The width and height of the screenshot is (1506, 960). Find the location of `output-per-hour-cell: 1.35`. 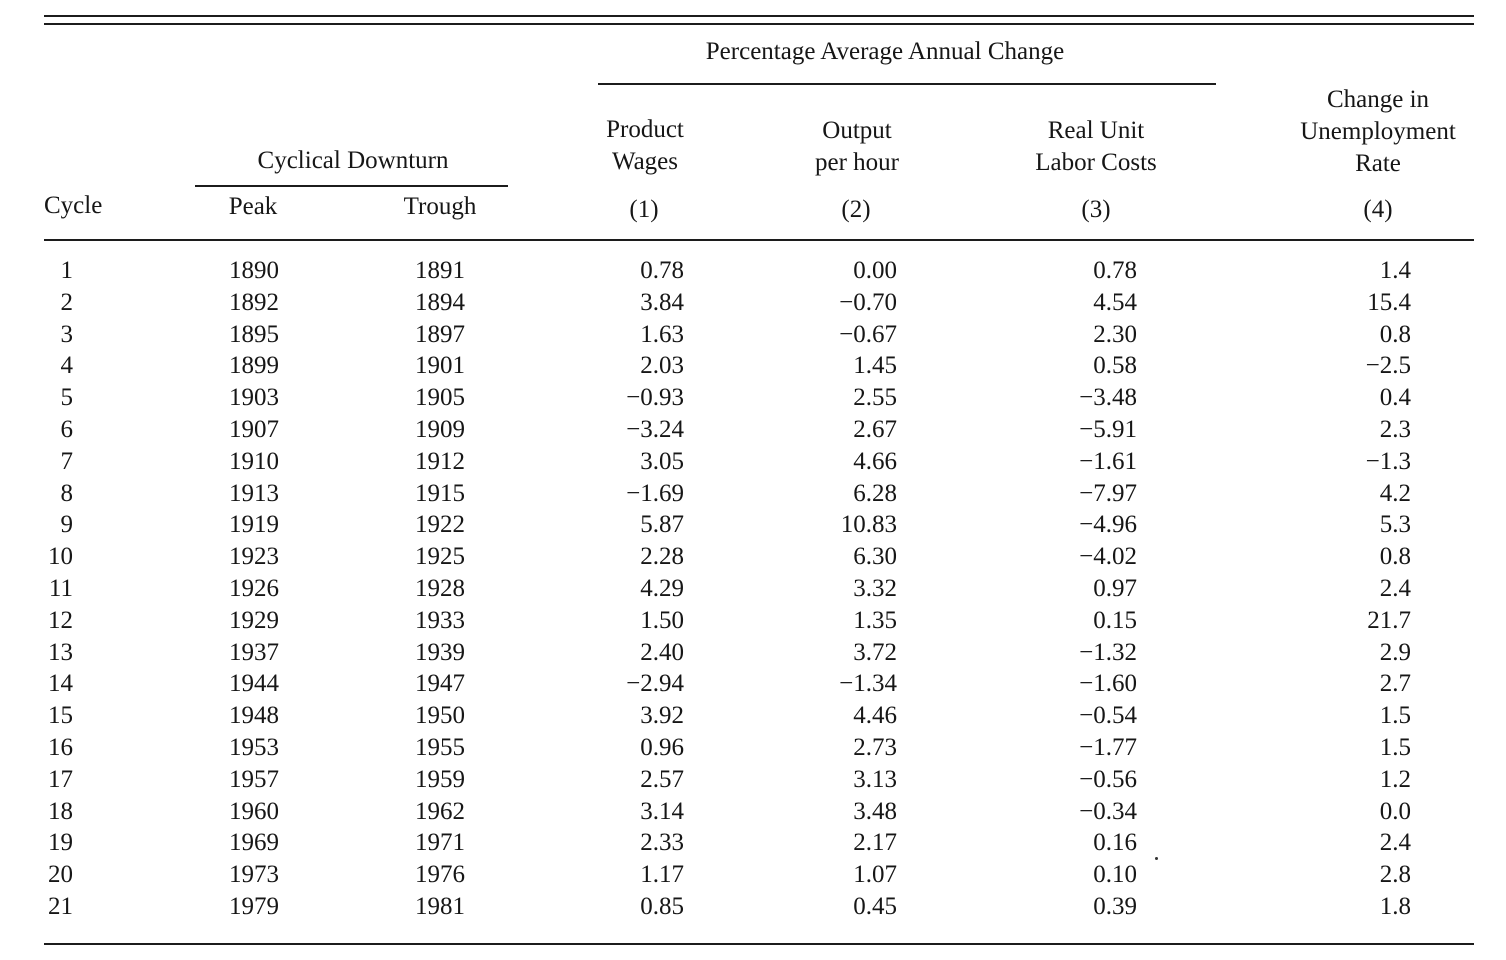

output-per-hour-cell: 1.35 is located at coordinates (875, 620).